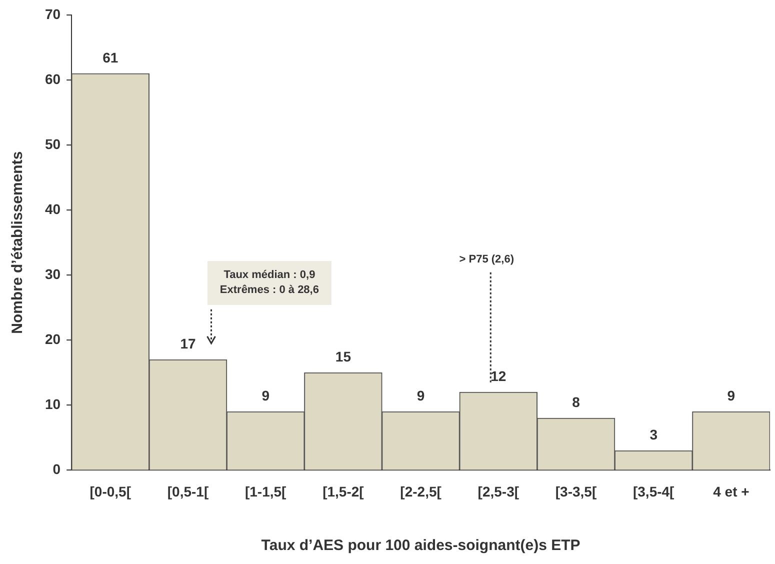  I want to click on y-tick-label: 60, so click(52, 78).